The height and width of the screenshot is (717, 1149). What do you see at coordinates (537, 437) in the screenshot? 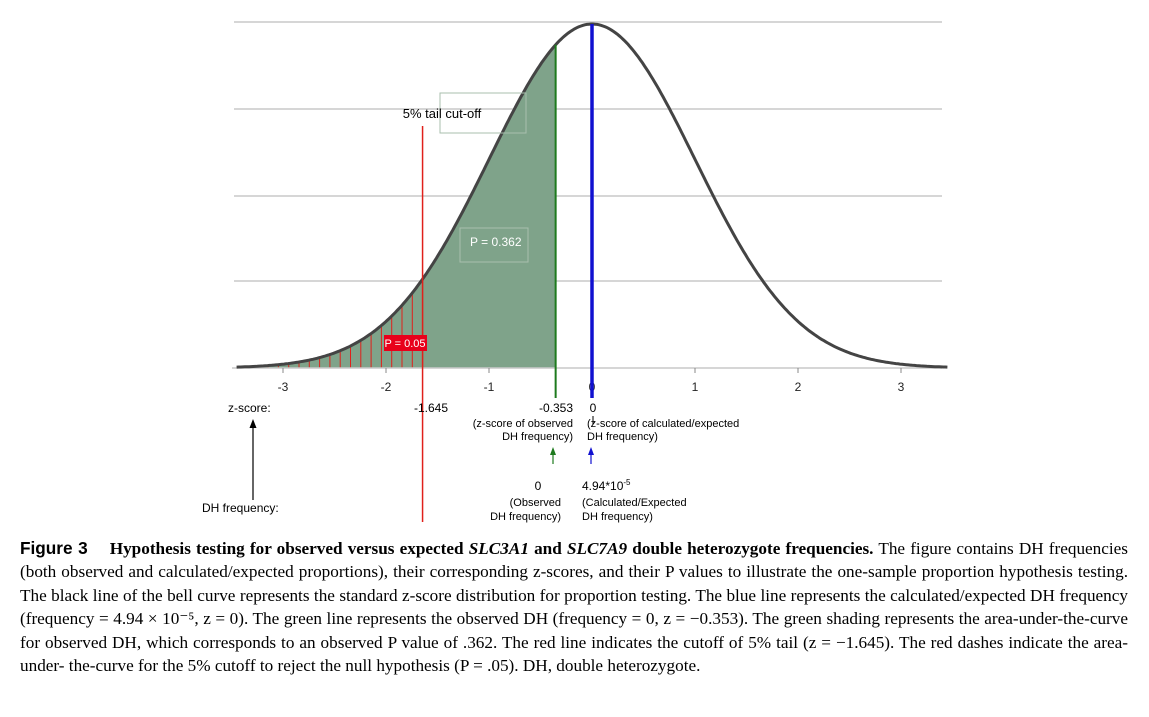
I see `zscore-green-note-line2: DH frequency)` at bounding box center [537, 437].